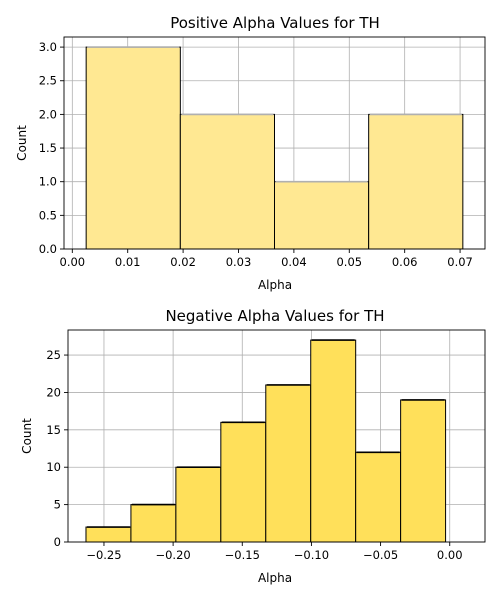  Describe the element at coordinates (294, 262) in the screenshot. I see `x-tick-label: 0.04` at that location.